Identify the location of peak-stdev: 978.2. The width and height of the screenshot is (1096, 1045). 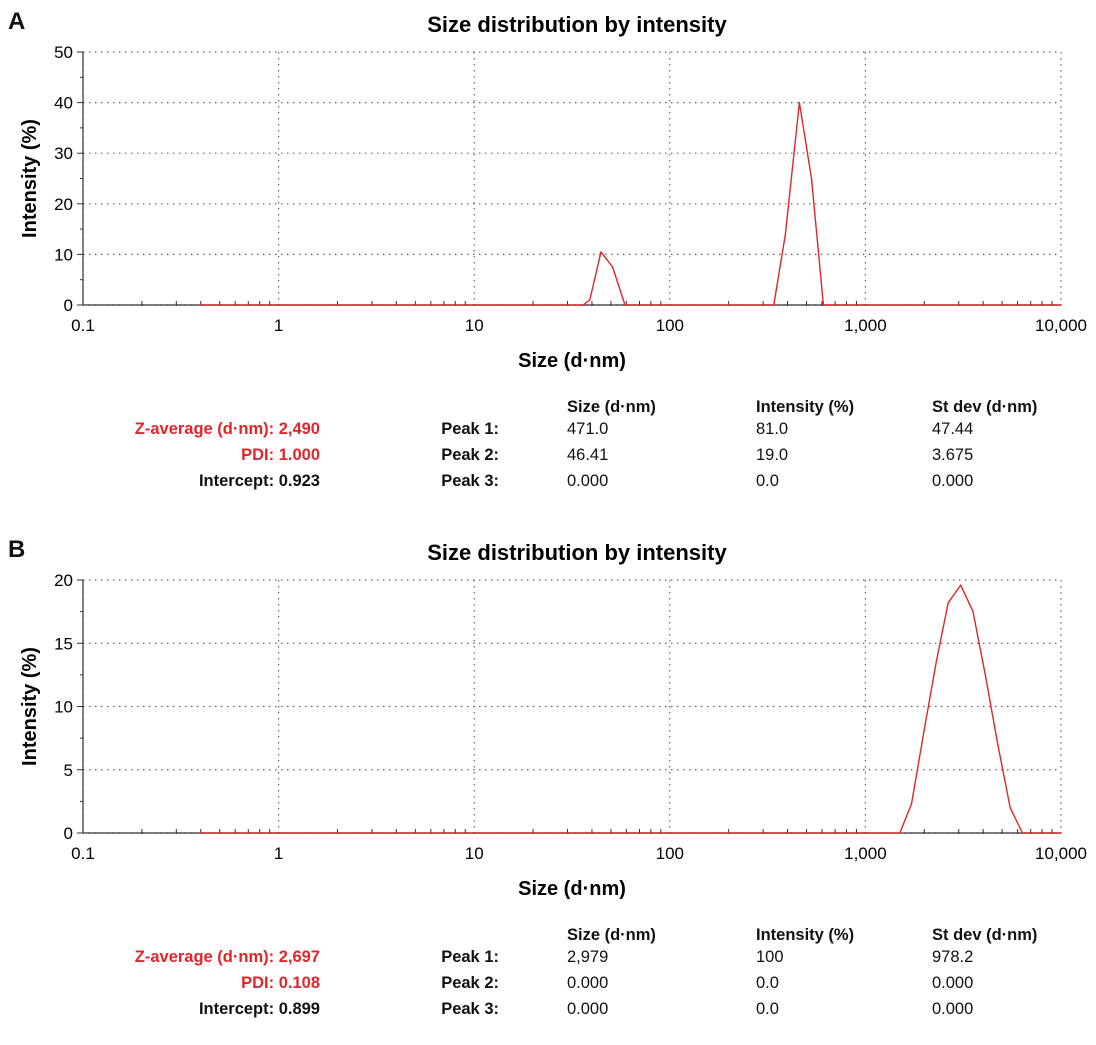
(953, 957).